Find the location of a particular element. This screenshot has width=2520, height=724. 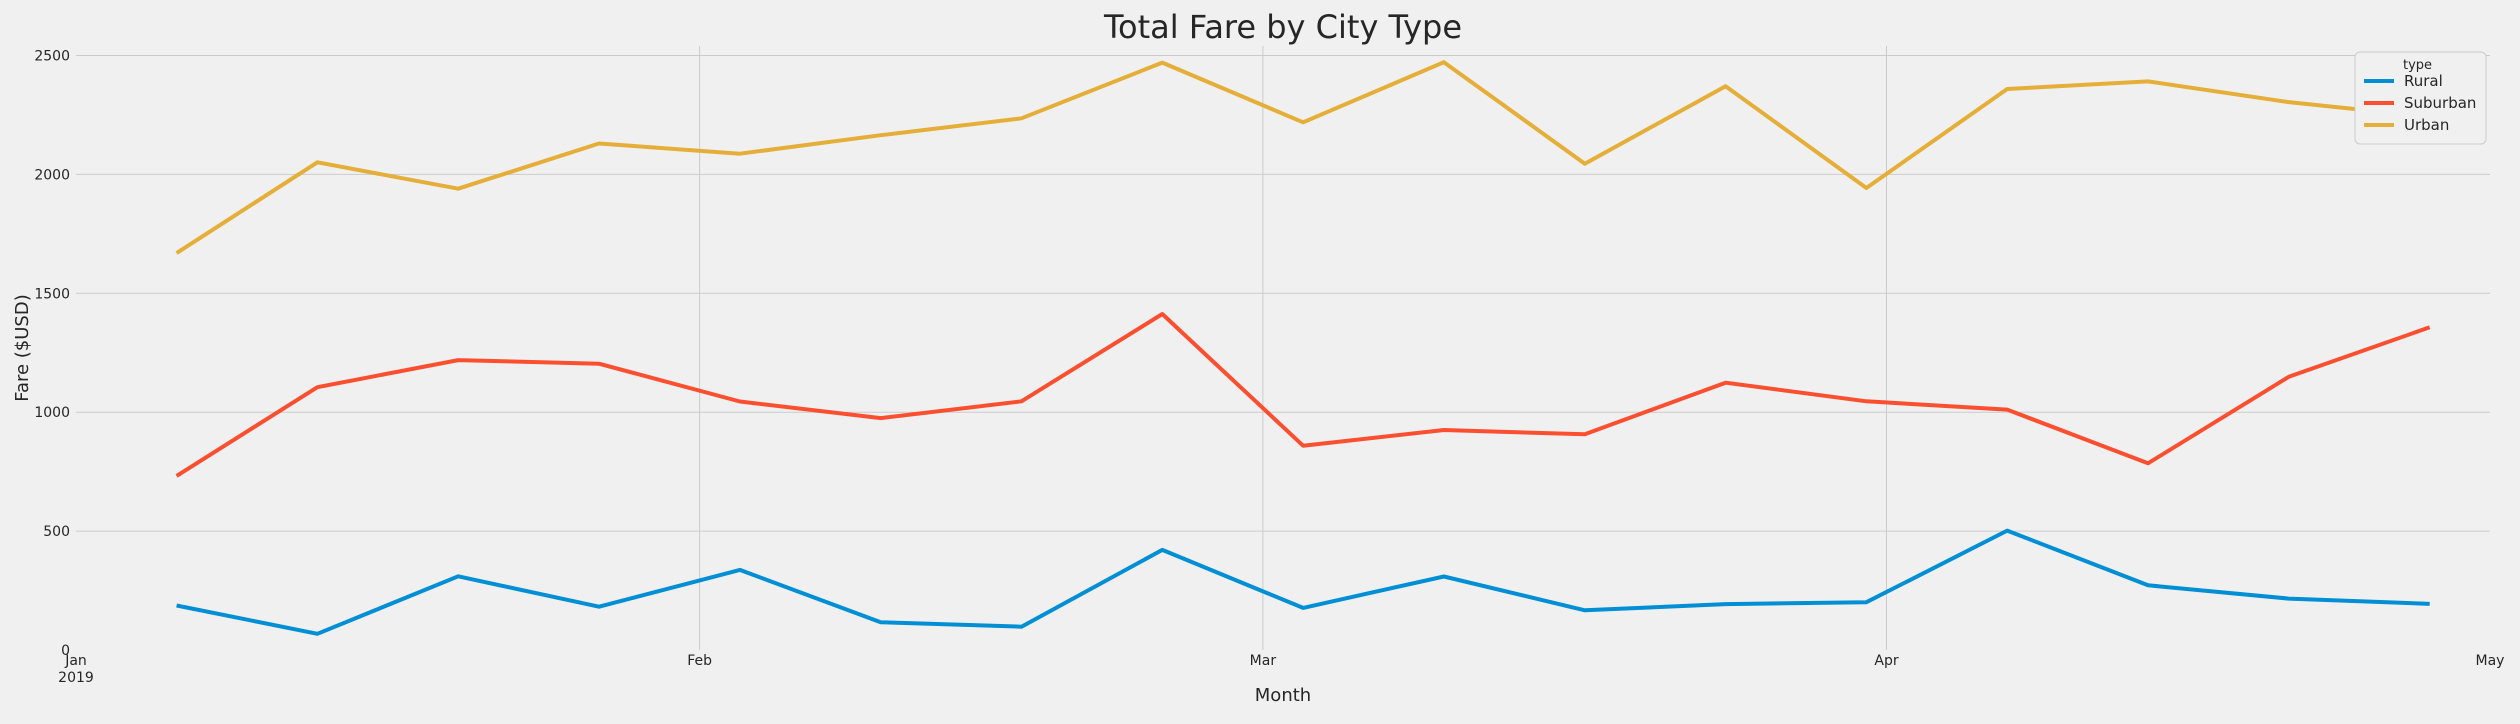

x-tick-label: May is located at coordinates (2490, 661).